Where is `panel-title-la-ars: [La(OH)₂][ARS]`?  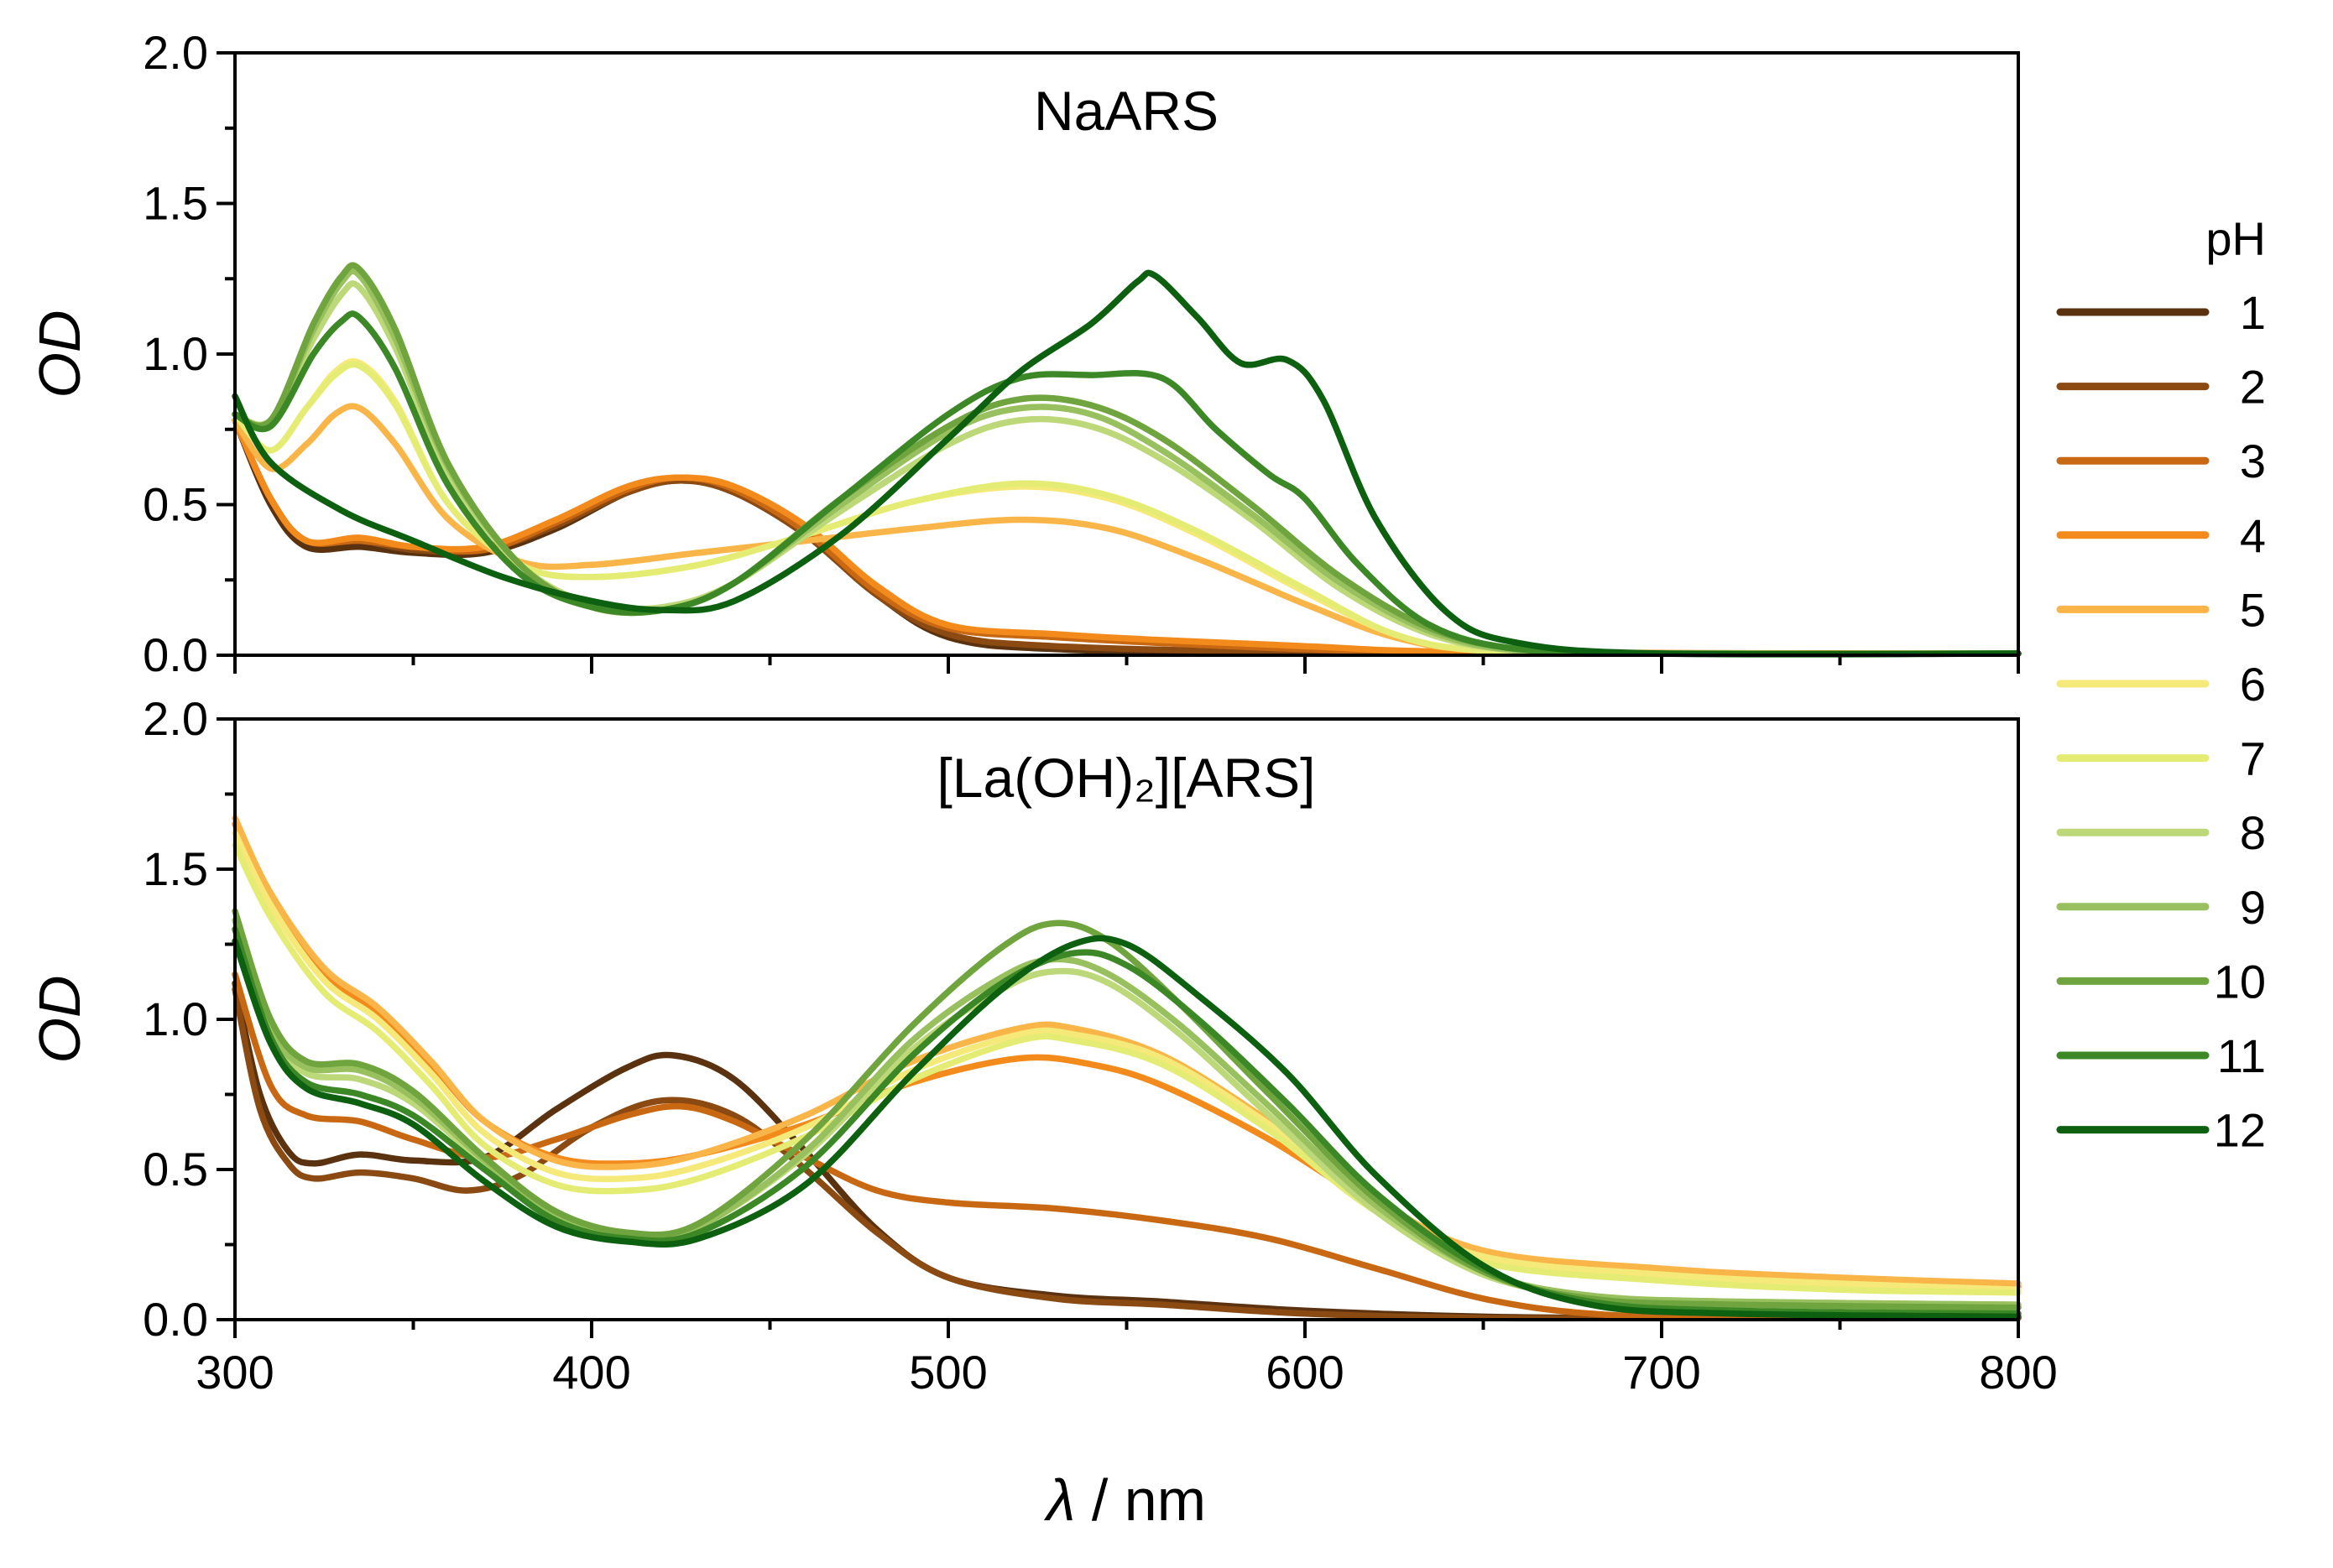 panel-title-la-ars: [La(OH)₂][ARS] is located at coordinates (1126, 778).